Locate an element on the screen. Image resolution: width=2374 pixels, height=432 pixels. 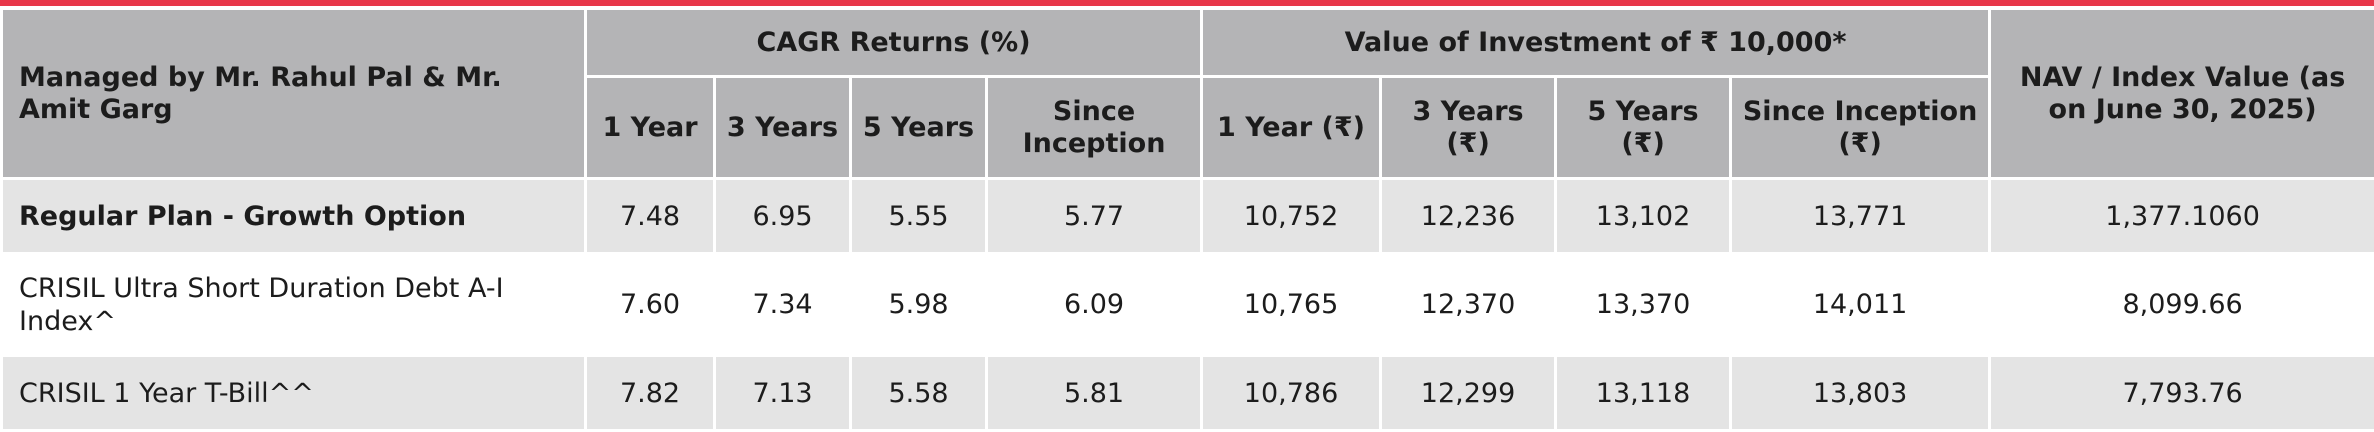
cagr-3y-cell: 7.13 is located at coordinates (783, 393).